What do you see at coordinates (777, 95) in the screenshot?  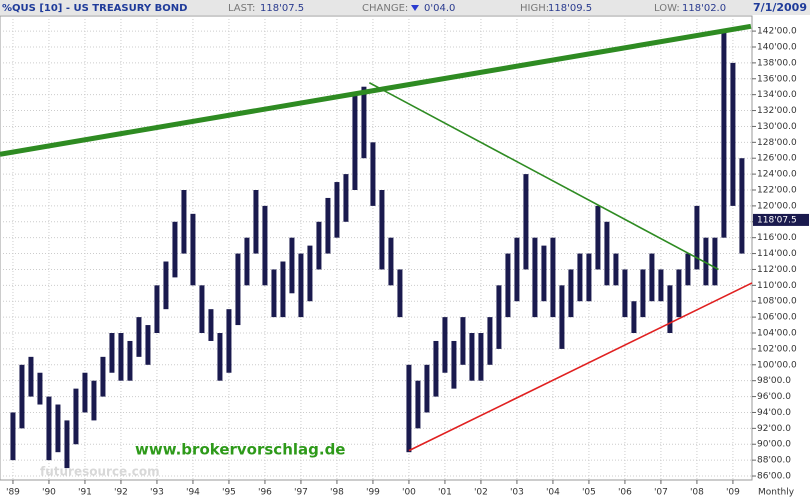 I see `y-tick-label: 134'00.0` at bounding box center [777, 95].